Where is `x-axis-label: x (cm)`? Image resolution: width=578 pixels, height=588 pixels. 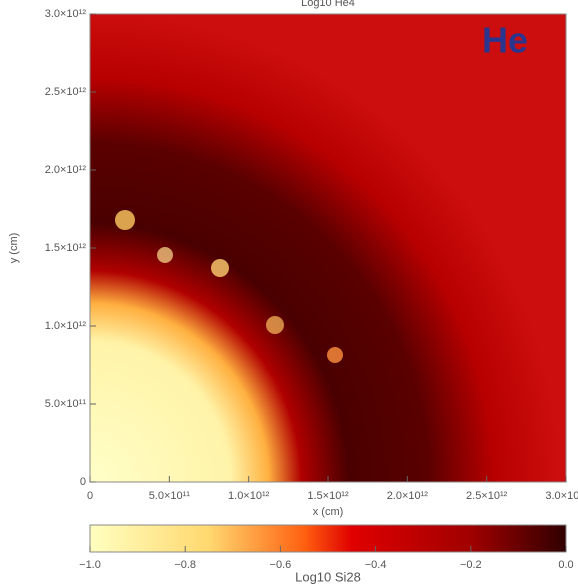
x-axis-label: x (cm) is located at coordinates (328, 512).